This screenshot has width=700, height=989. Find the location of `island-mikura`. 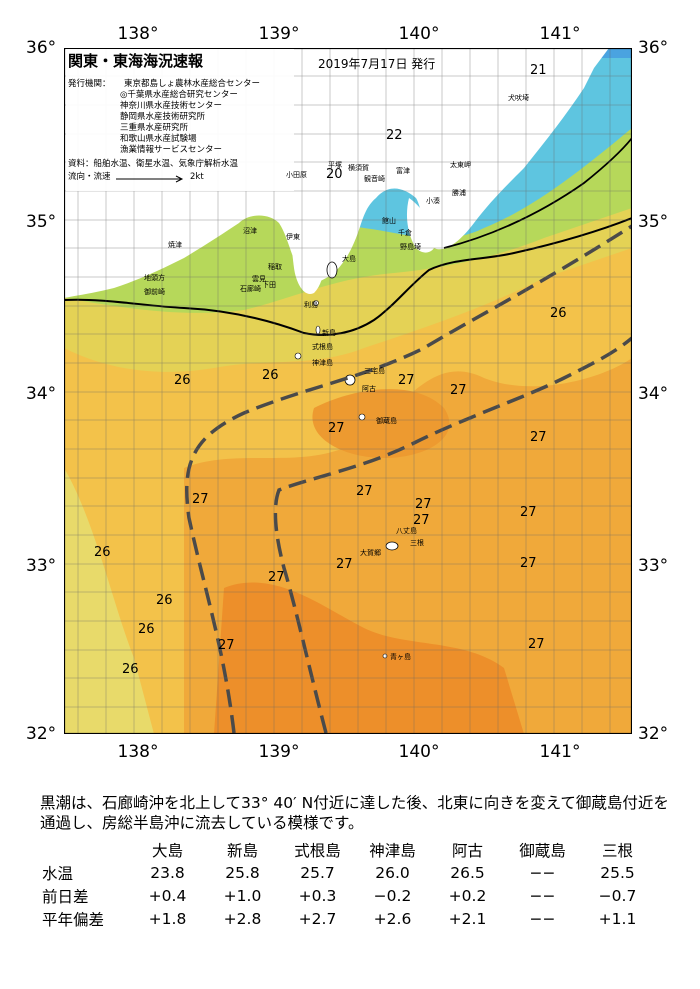

island-mikura is located at coordinates (362, 417).